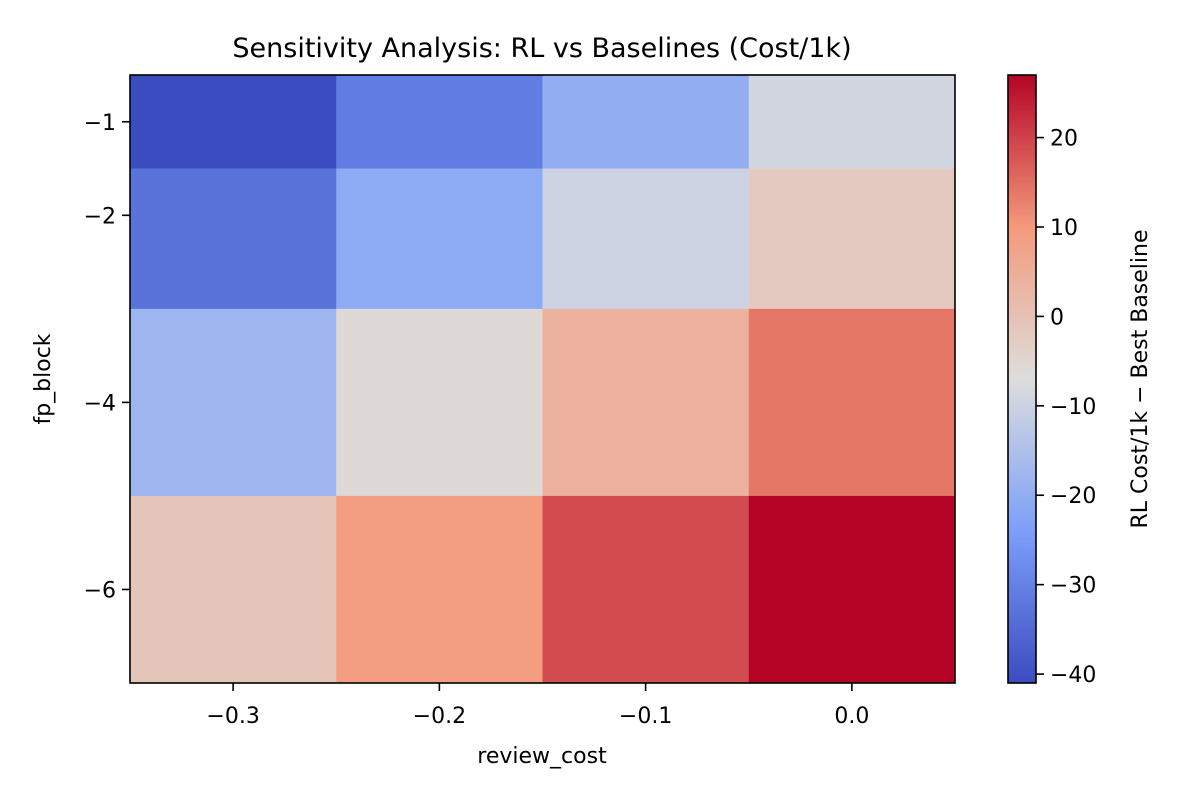 This screenshot has width=1200, height=800. I want to click on y-tick-label: −2, so click(100, 216).